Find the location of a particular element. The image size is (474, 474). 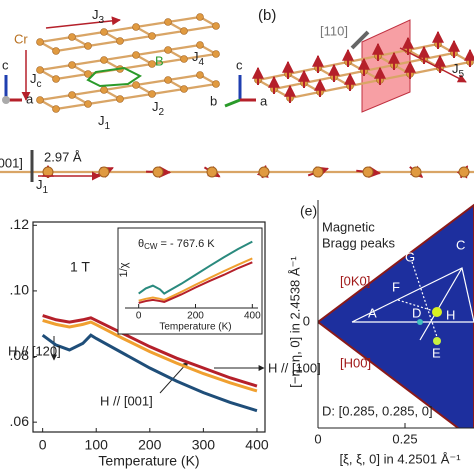

direction-label: [H00] is located at coordinates (355, 362).